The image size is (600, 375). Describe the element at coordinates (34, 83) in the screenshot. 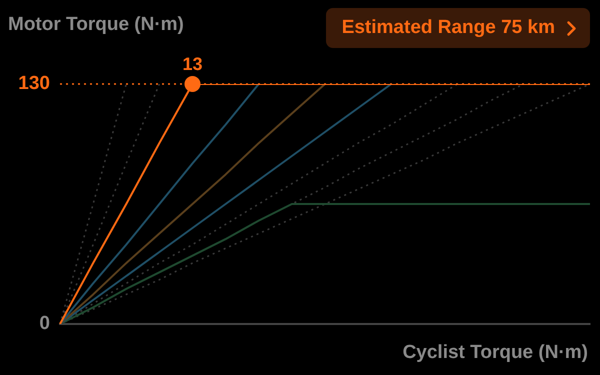

I see `y-tick-label: 130` at that location.